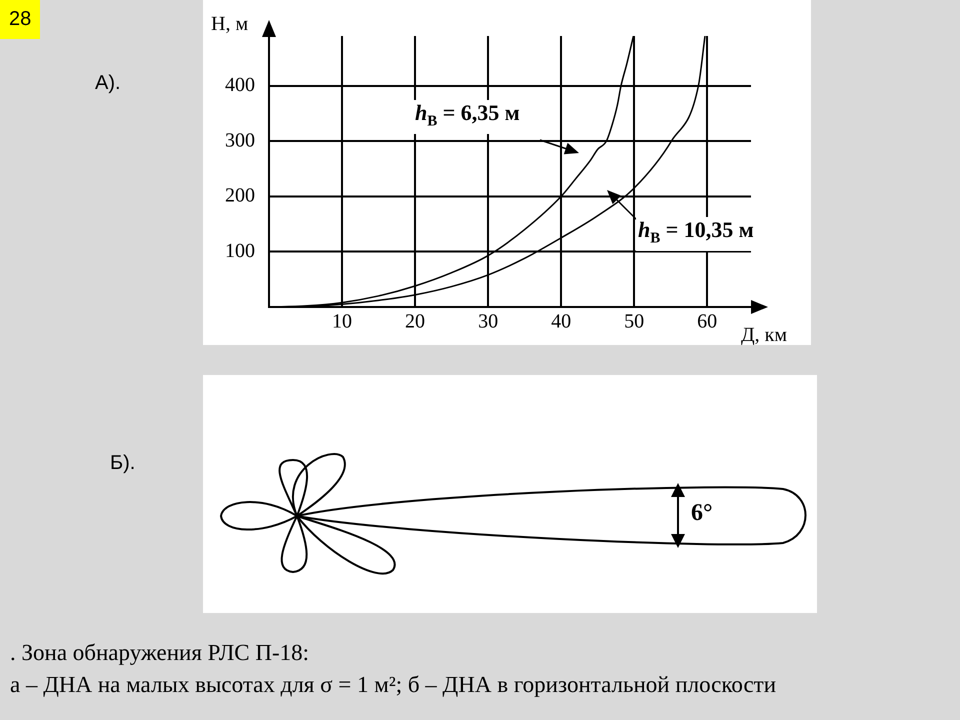 The width and height of the screenshot is (960, 720). What do you see at coordinates (488, 321) in the screenshot?
I see `x-tick-label: 30` at bounding box center [488, 321].